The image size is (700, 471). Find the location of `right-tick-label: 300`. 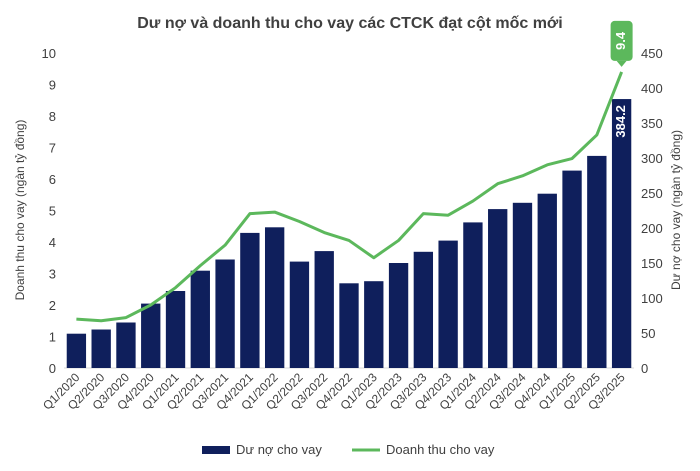

right-tick-label: 300 is located at coordinates (652, 158).